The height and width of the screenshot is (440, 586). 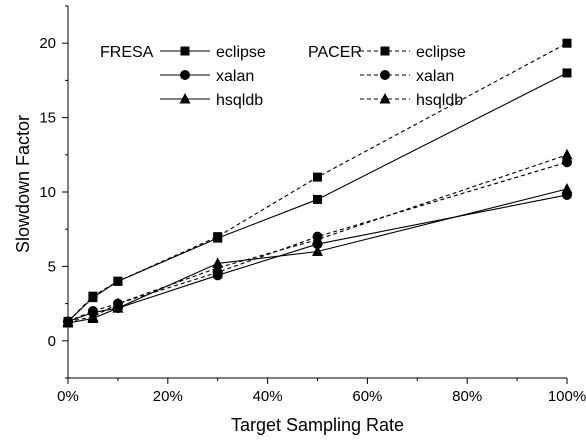 I want to click on legend-entry-pacer-eclipse: eclipse, so click(x=413, y=52).